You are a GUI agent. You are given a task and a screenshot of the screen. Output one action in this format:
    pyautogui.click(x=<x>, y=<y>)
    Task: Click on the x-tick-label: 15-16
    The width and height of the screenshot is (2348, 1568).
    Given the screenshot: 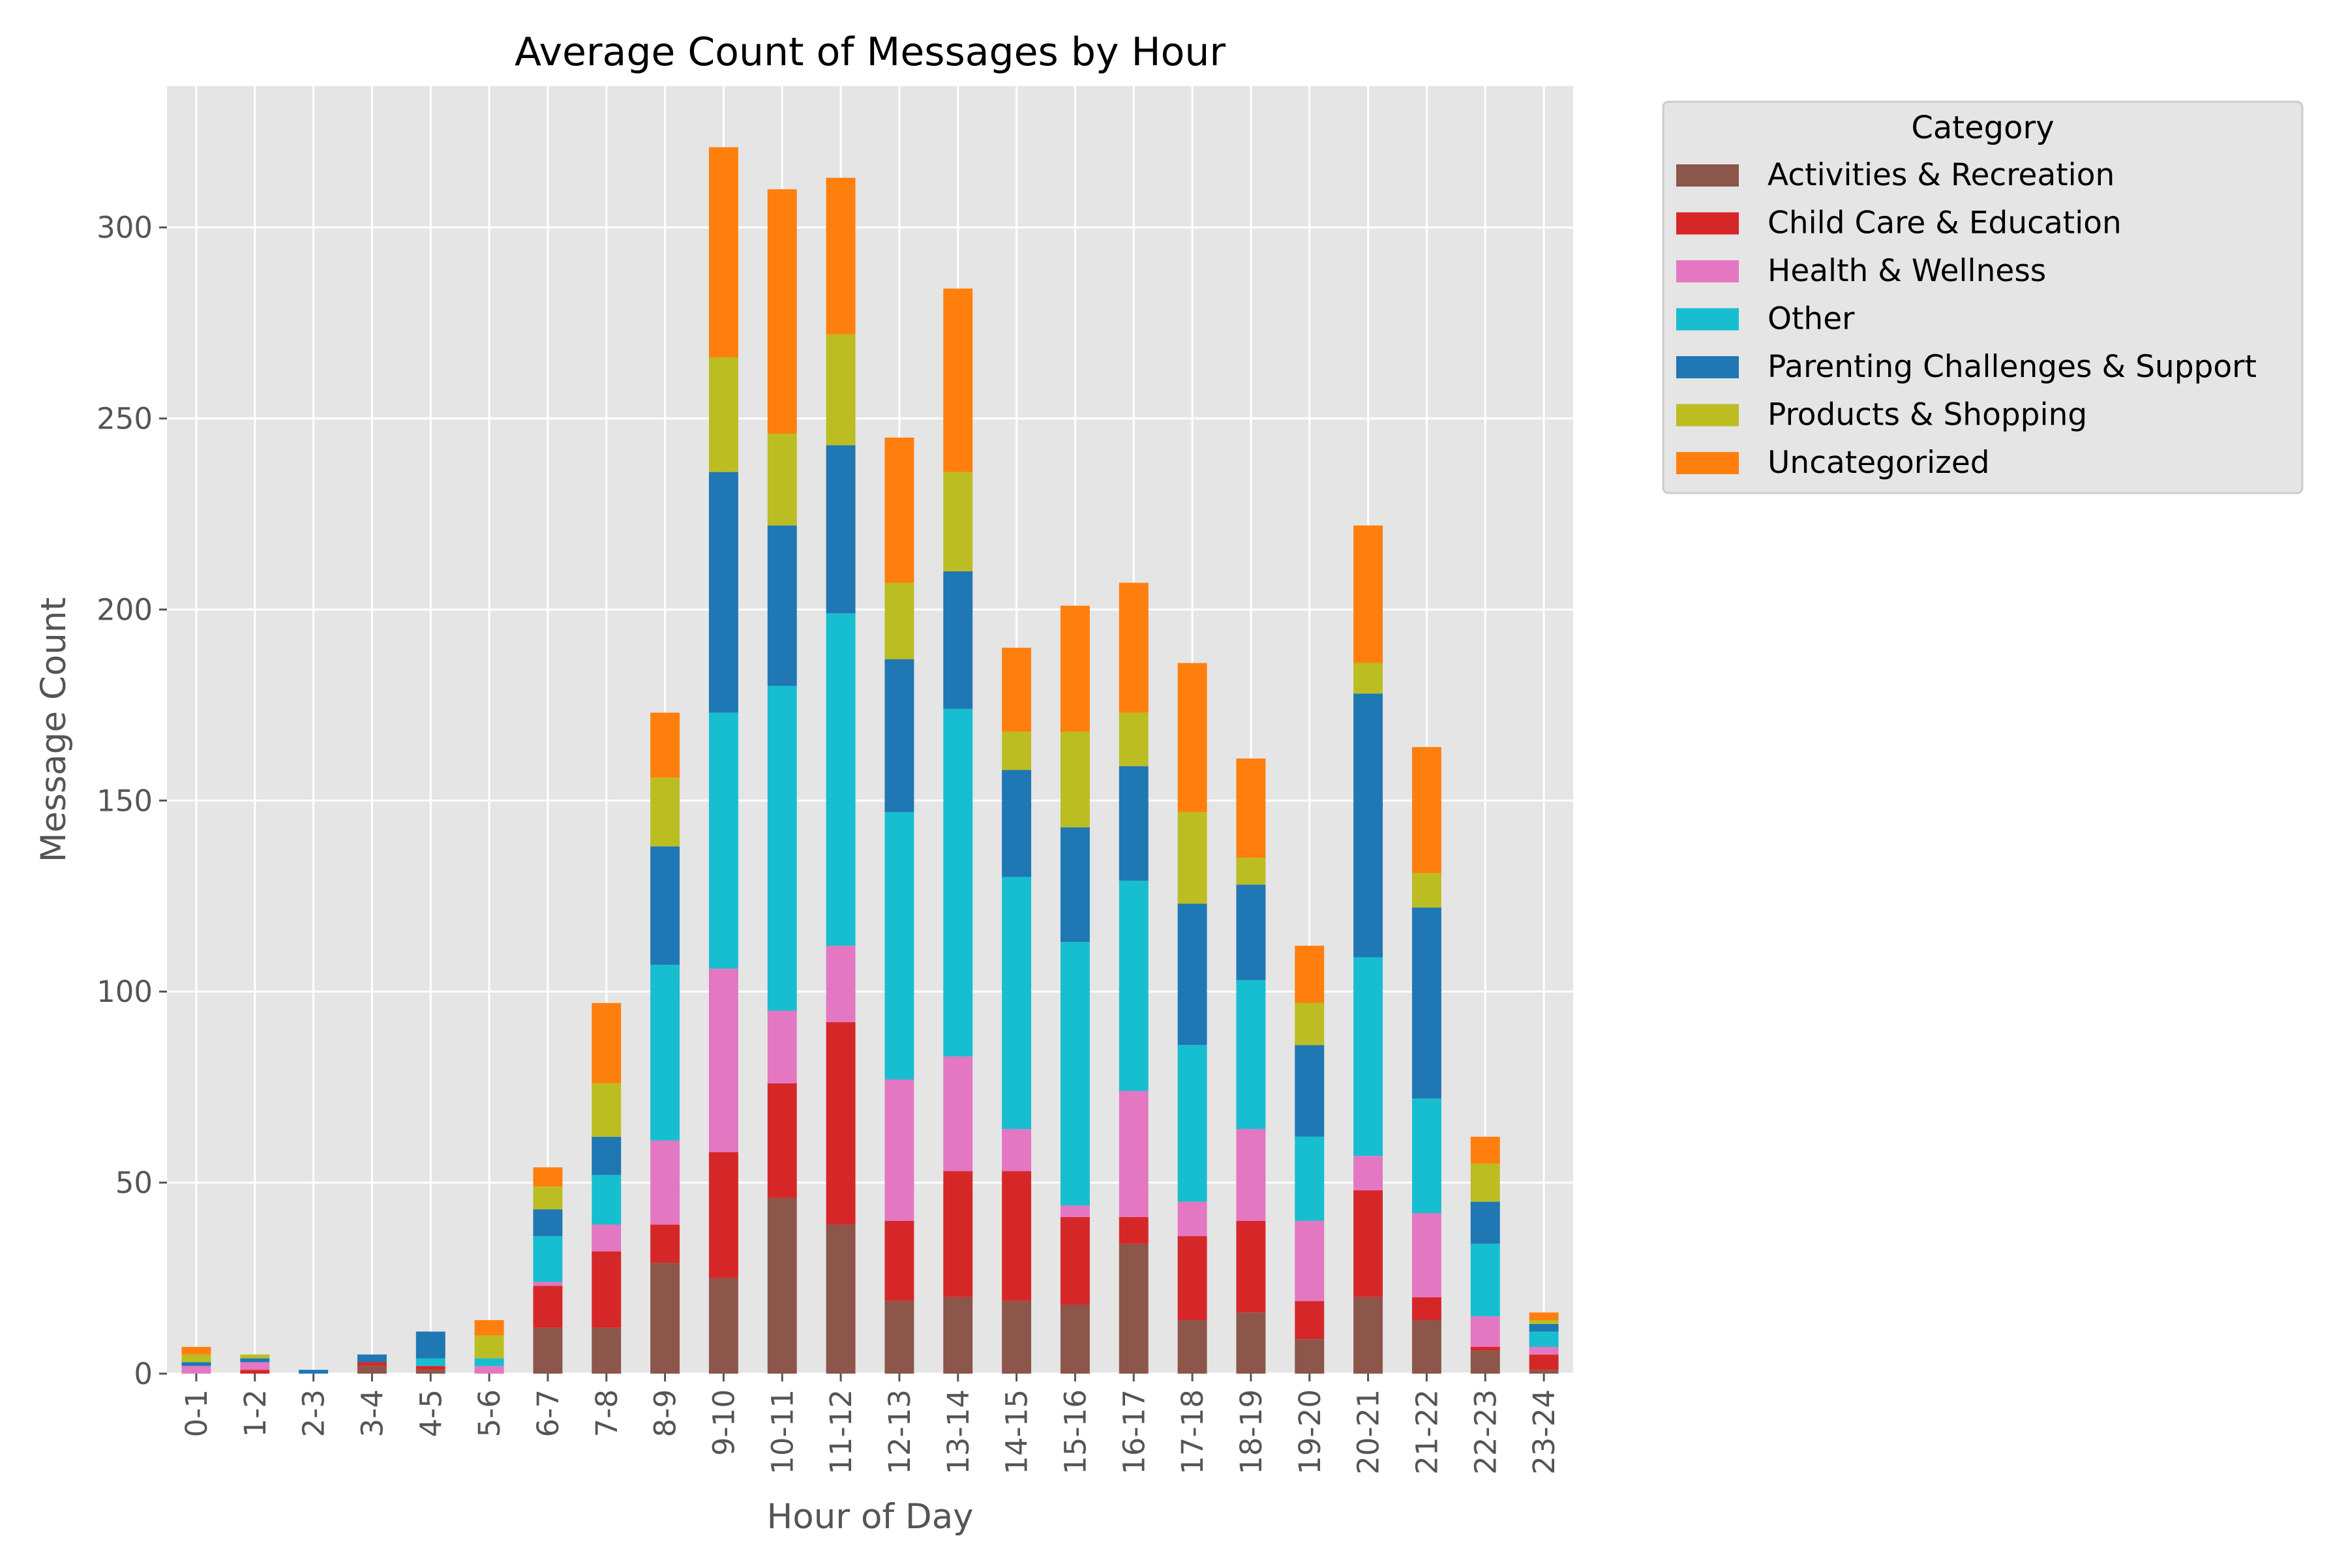 What is the action you would take?
    pyautogui.click(x=1075, y=1432)
    